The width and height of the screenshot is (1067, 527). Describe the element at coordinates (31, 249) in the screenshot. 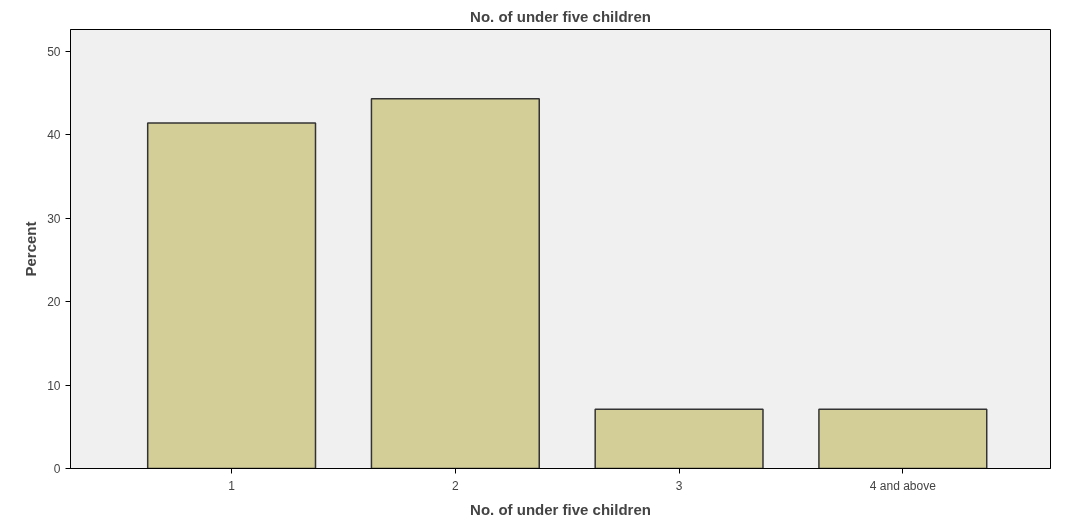

I see `y-axis-title: Percent` at that location.